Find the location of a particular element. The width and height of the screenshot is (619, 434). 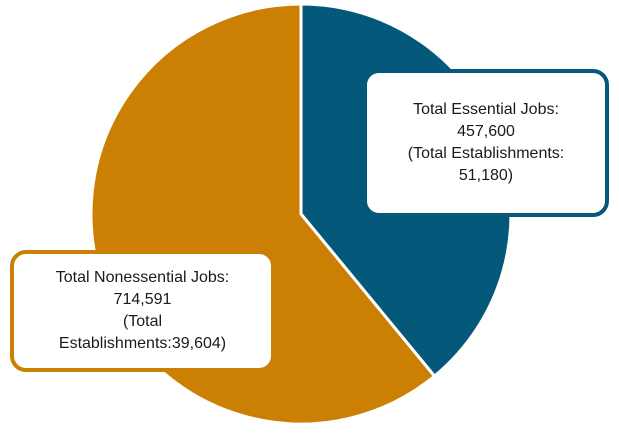

nonessential-jobs-title: Total Nonessential Jobs: is located at coordinates (142, 277).